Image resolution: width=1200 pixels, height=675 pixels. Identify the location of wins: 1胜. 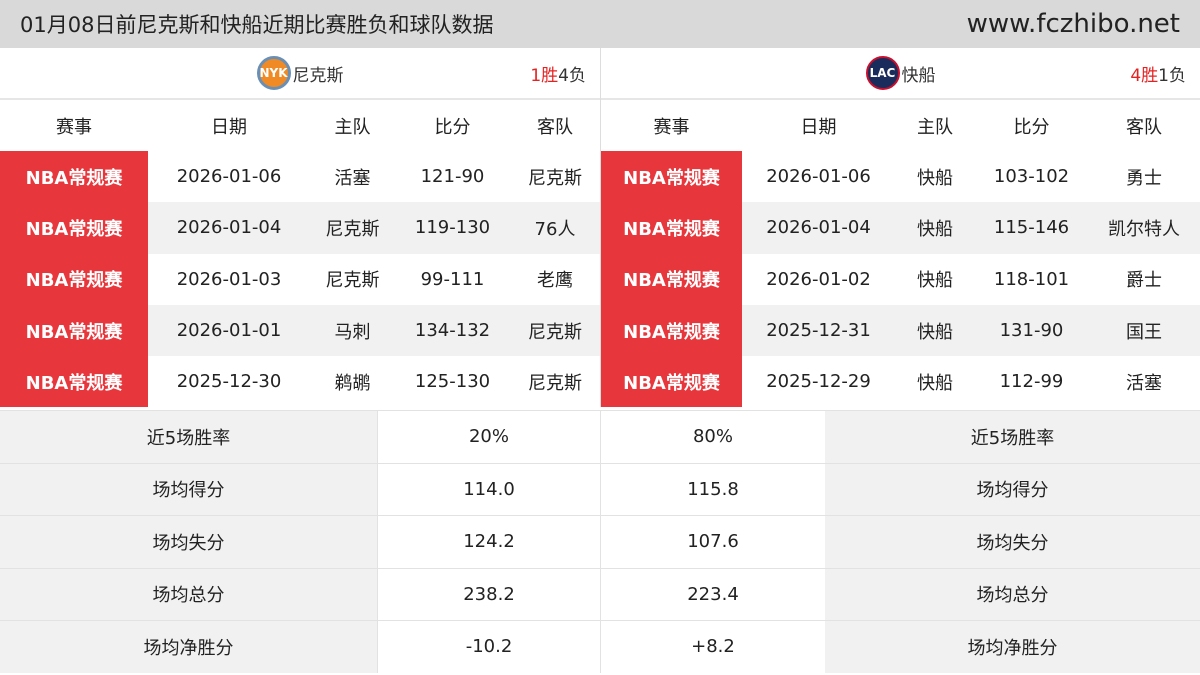
(544, 75).